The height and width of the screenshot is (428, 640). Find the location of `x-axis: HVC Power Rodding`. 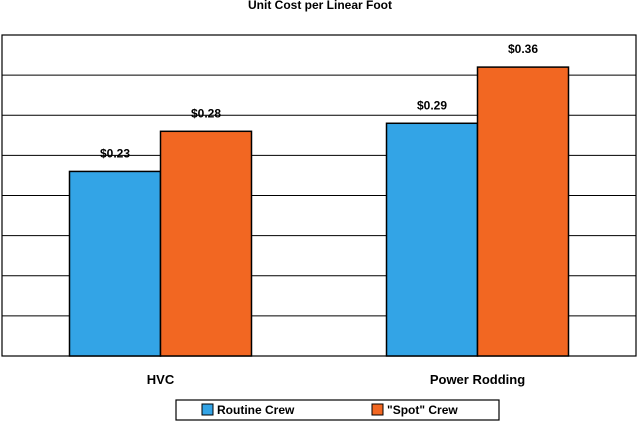

x-axis: HVC Power Rodding is located at coordinates (336, 379).